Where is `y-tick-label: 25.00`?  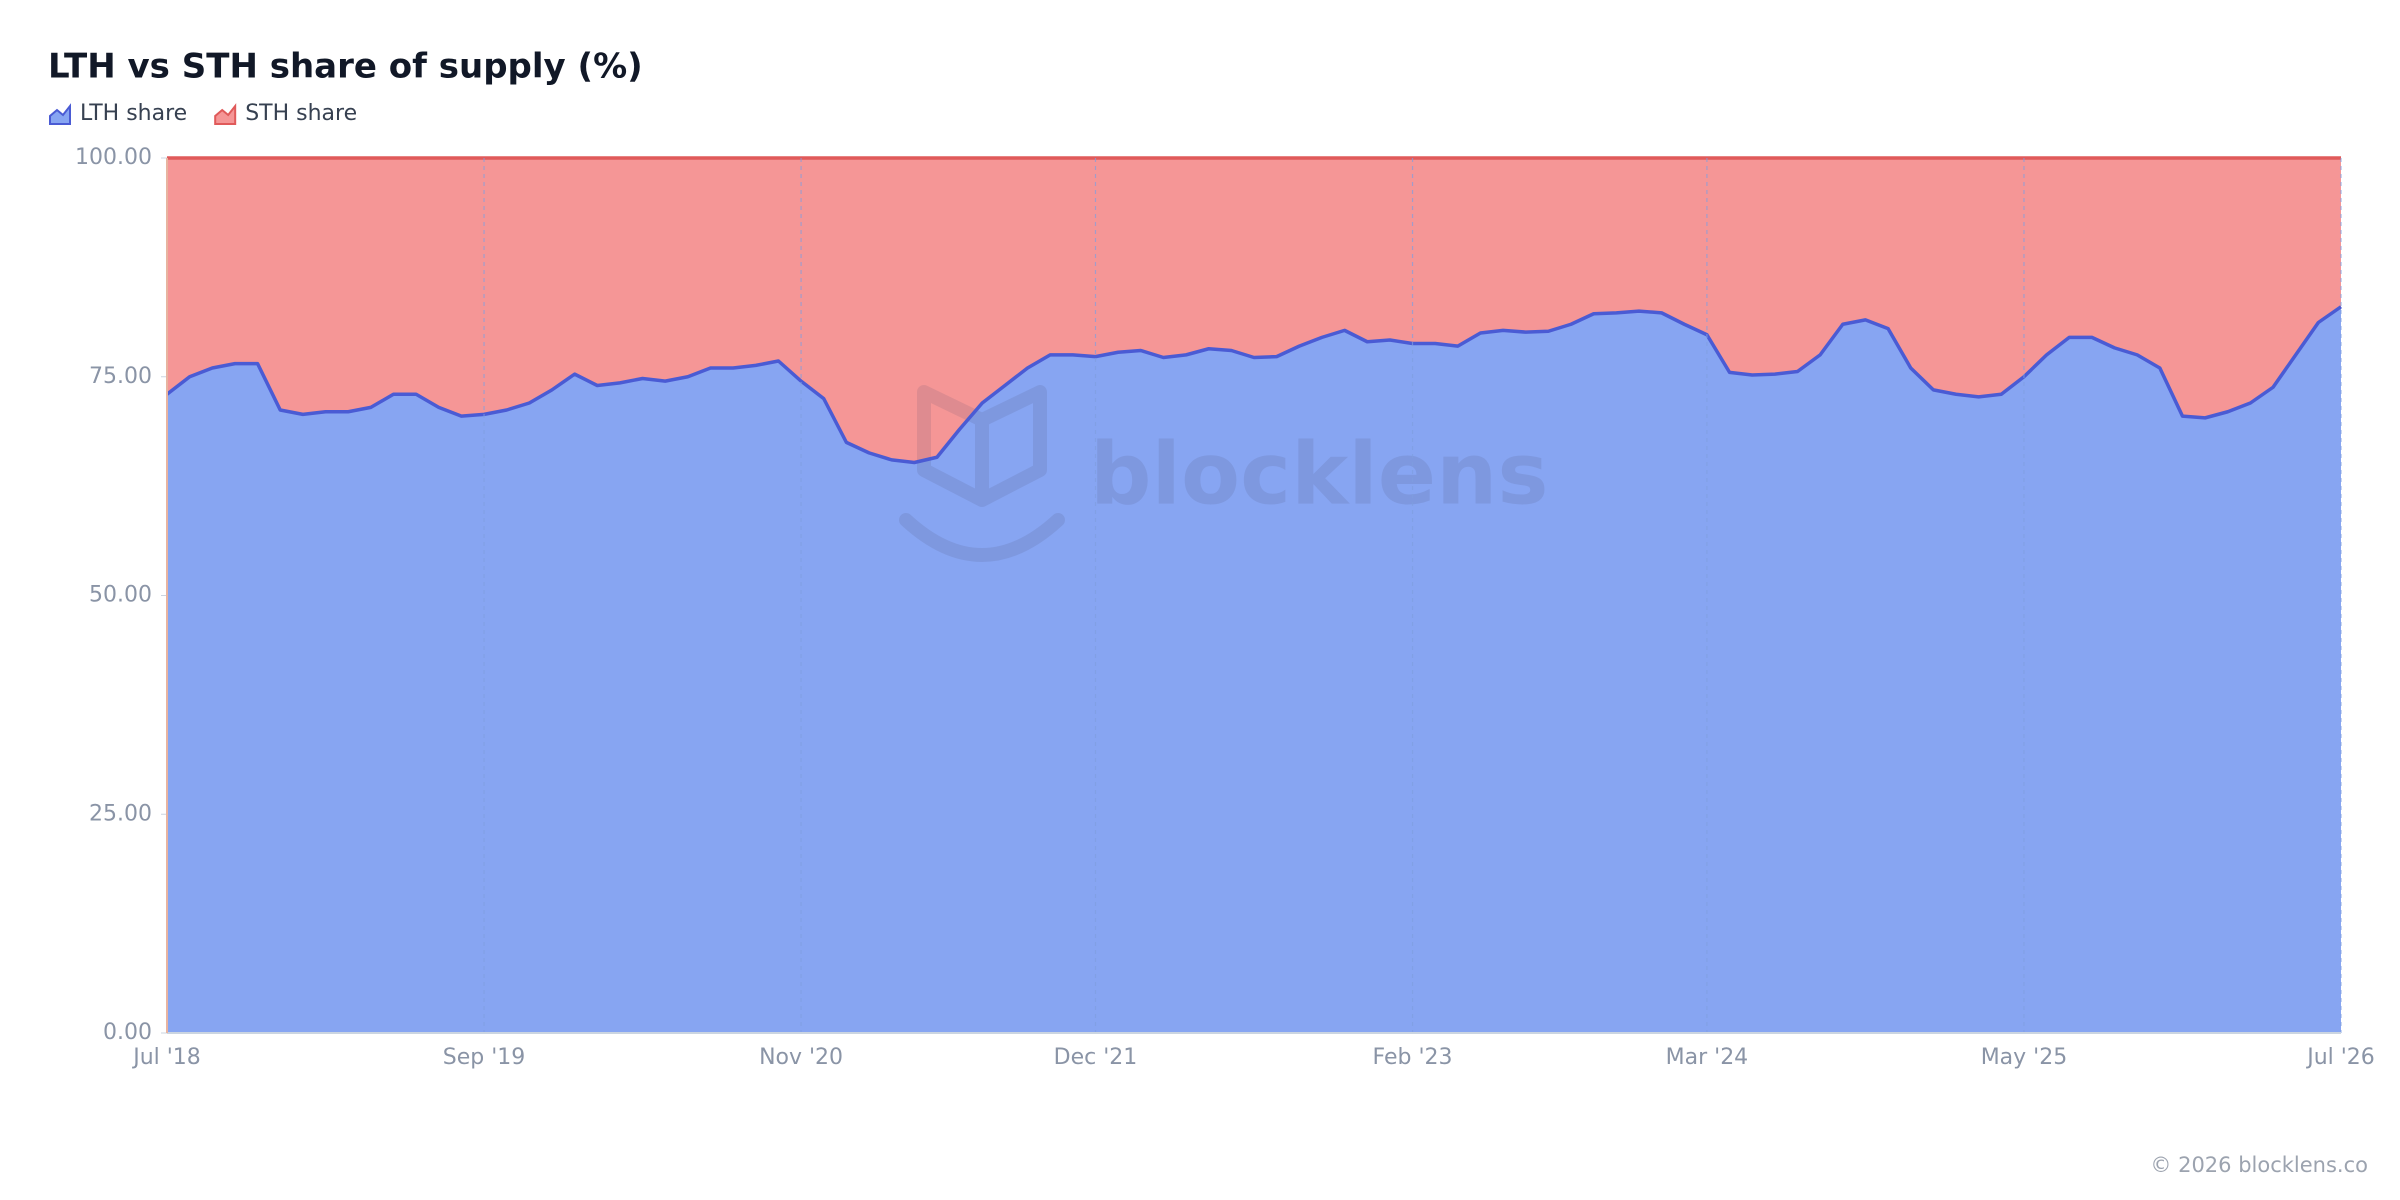
y-tick-label: 25.00 is located at coordinates (120, 813).